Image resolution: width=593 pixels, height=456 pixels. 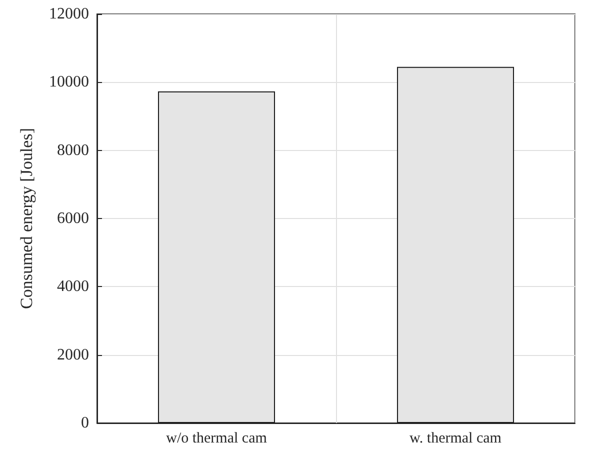 What do you see at coordinates (73, 355) in the screenshot?
I see `y-tick-label: 2000` at bounding box center [73, 355].